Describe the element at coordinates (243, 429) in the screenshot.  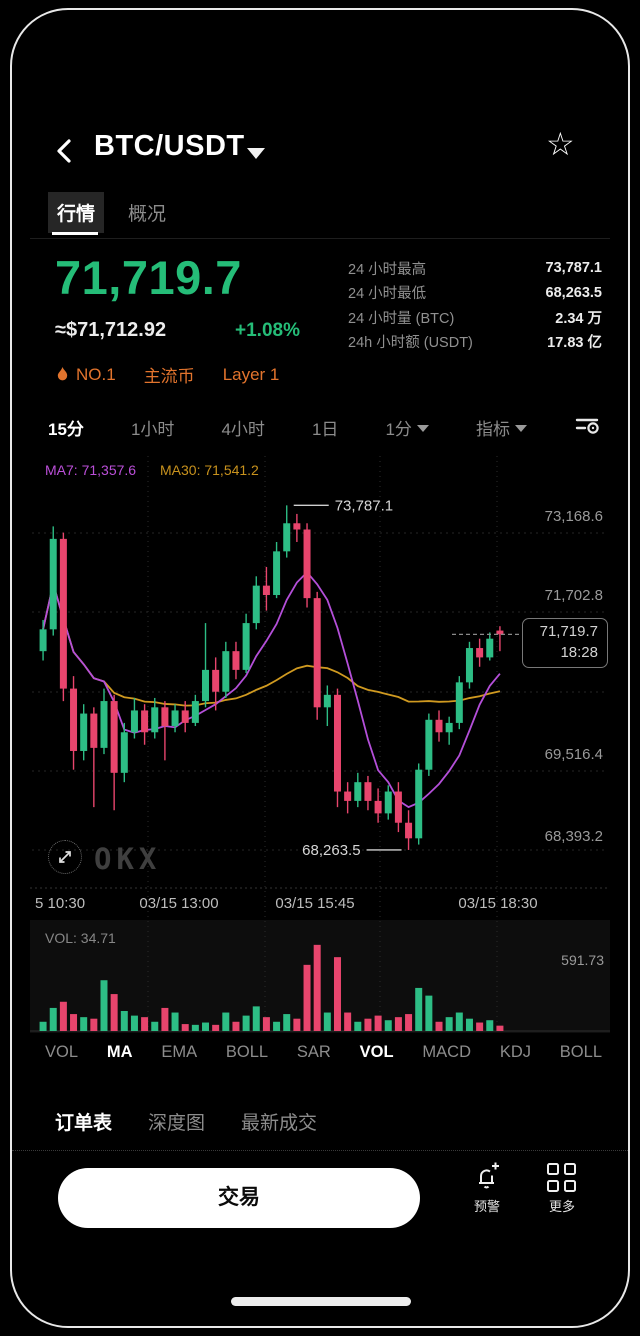
I see `timeframe-4h: 4小时` at that location.